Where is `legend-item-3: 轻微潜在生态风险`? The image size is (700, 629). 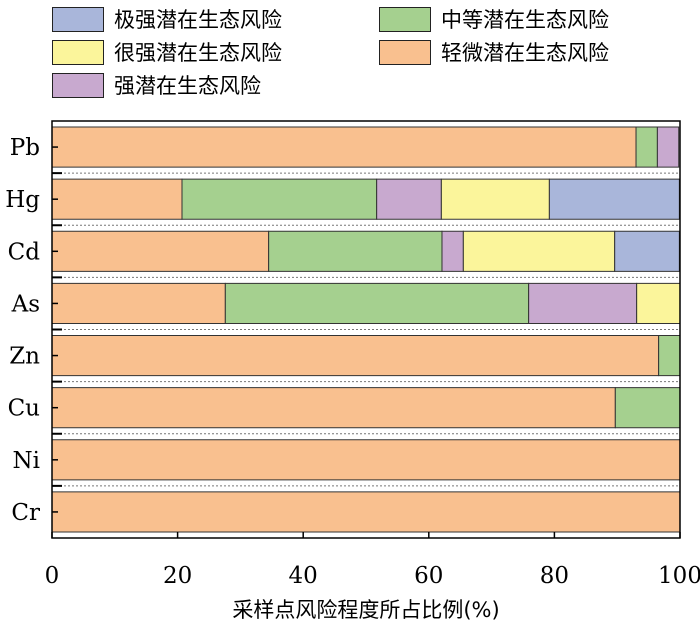
legend-item-3: 轻微潜在生态风险 is located at coordinates (494, 52).